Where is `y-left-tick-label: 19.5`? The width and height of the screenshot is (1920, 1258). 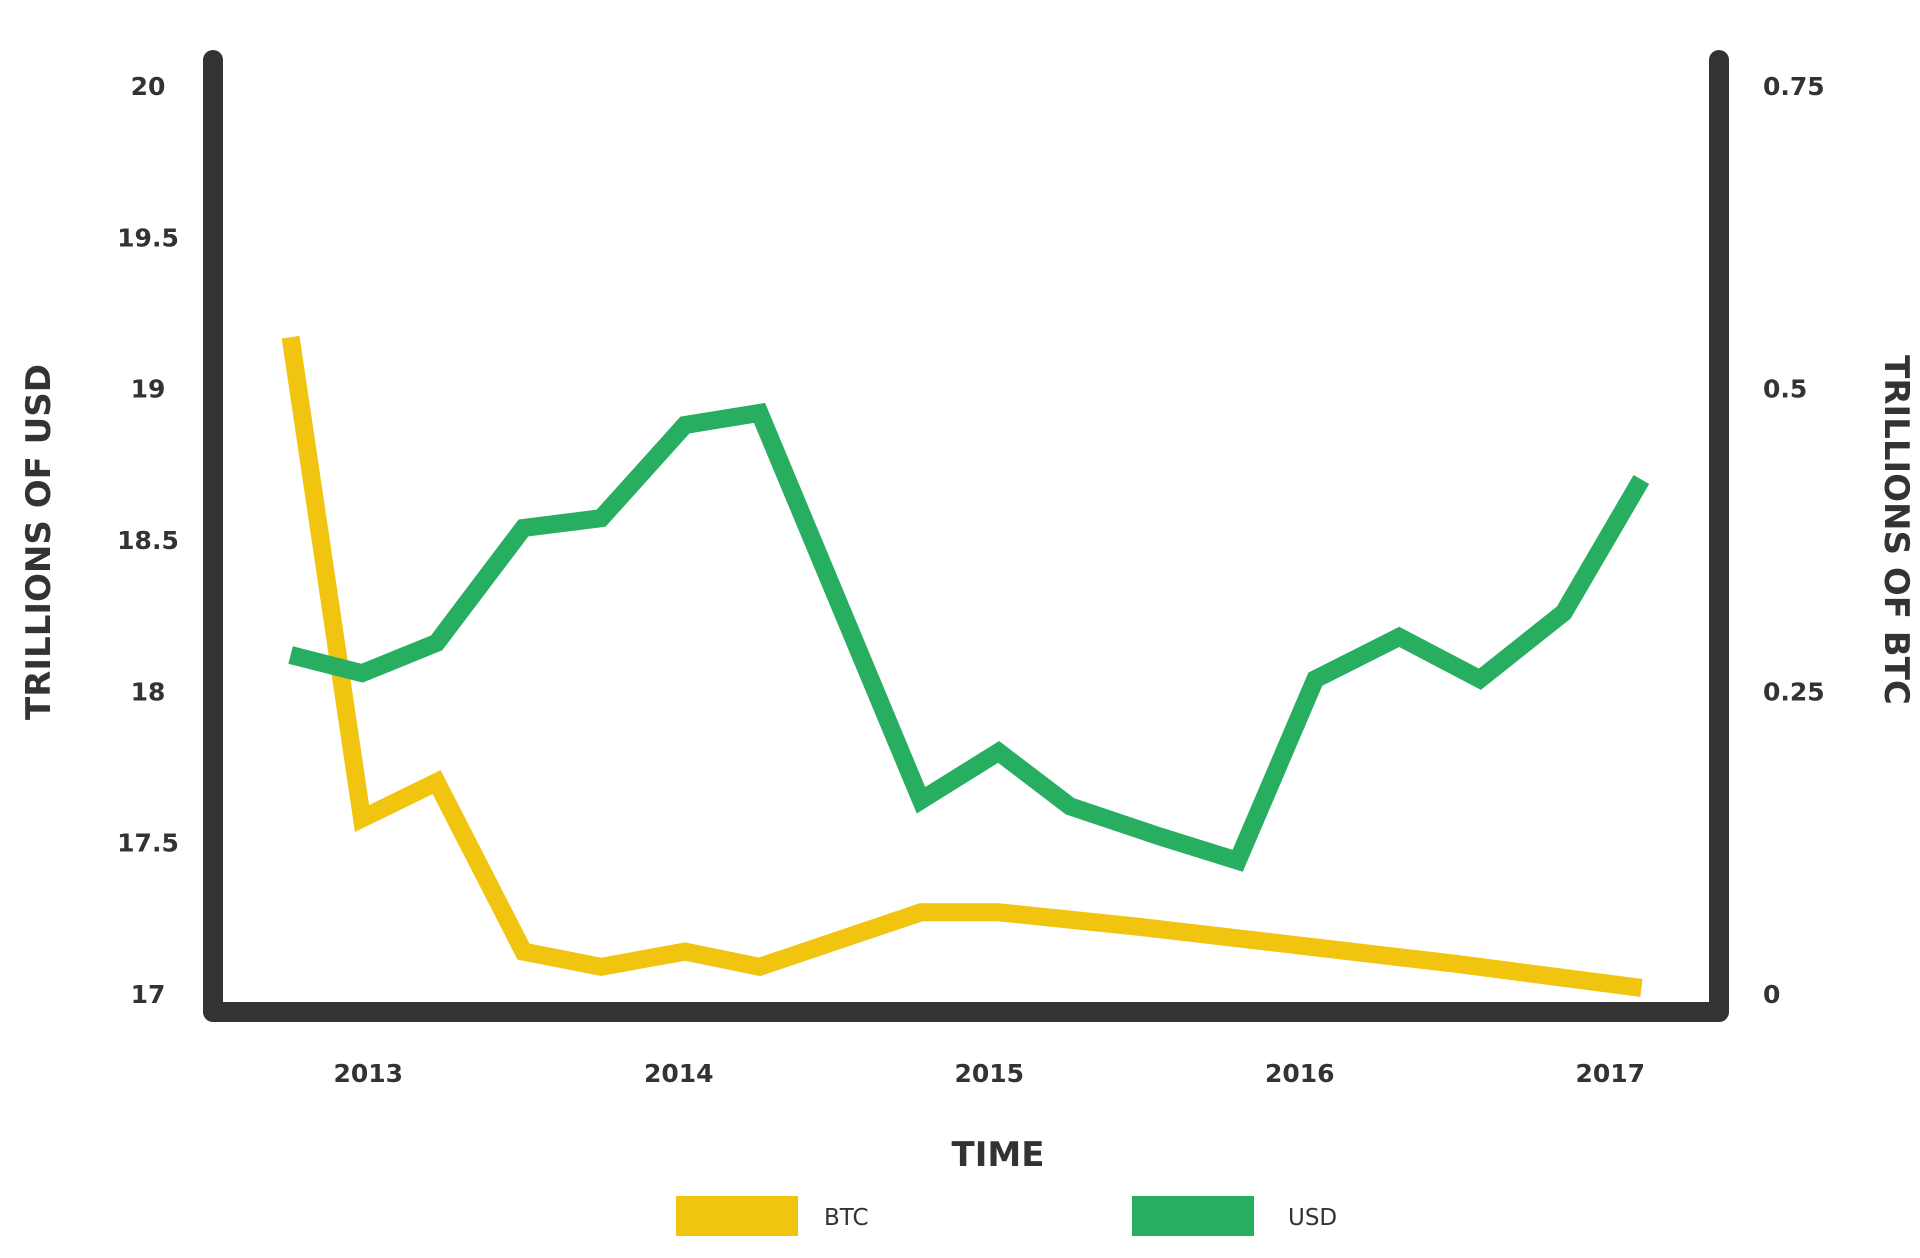 y-left-tick-label: 19.5 is located at coordinates (148, 237).